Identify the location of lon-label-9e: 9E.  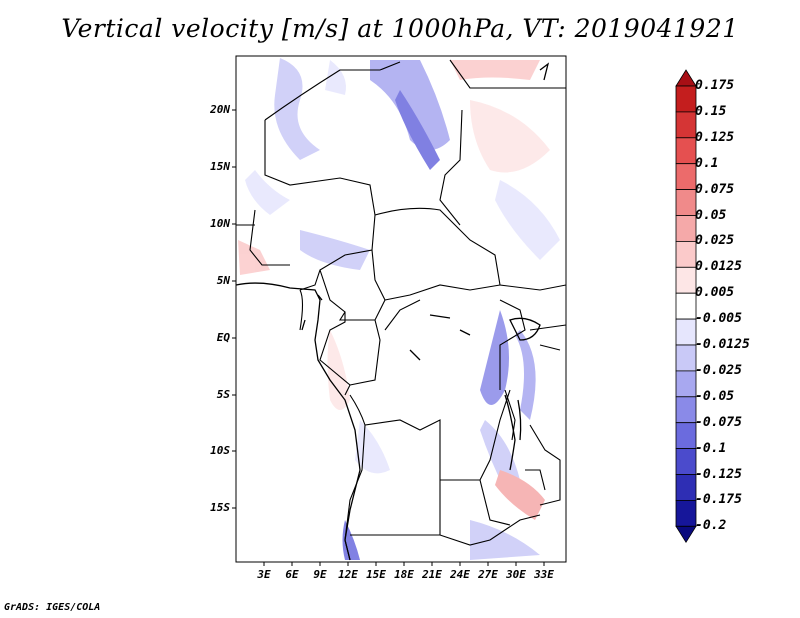
(320, 574).